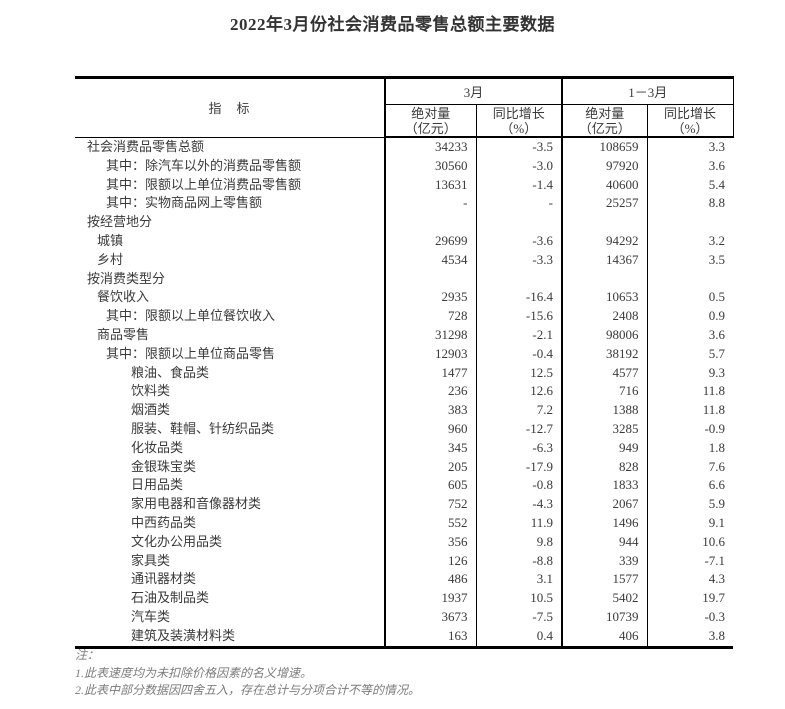 The height and width of the screenshot is (709, 785). Describe the element at coordinates (605, 222) in the screenshot. I see `q1-absolute-value` at that location.